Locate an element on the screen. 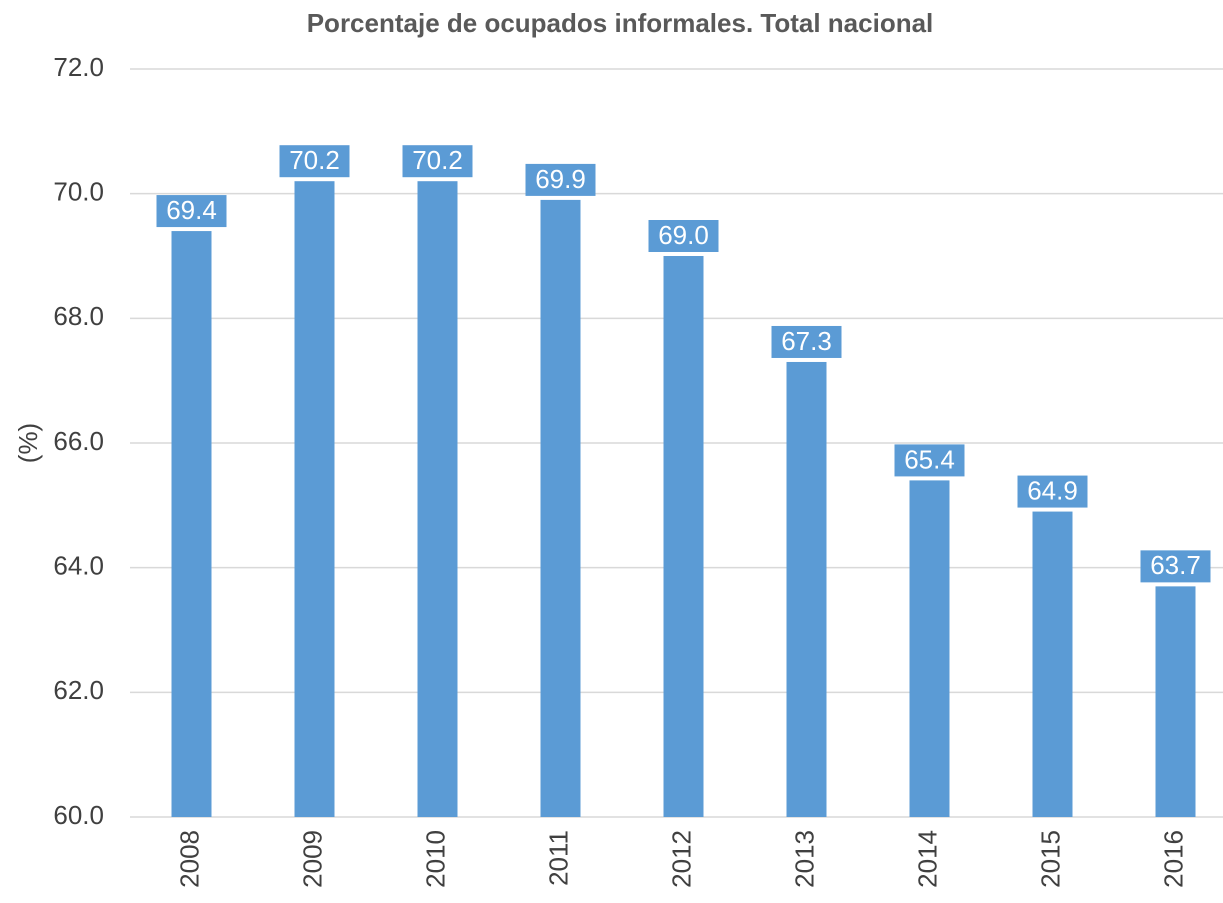  x-tick-label: 2008 is located at coordinates (189, 859).